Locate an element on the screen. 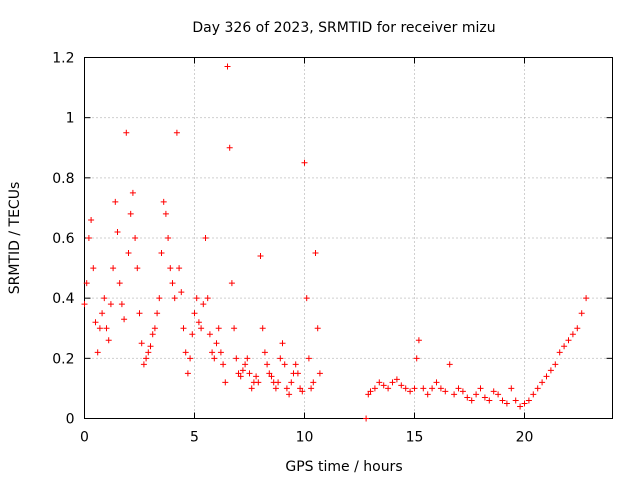 This screenshot has height=480, width=640. x-tick-label: 0 is located at coordinates (84, 438).